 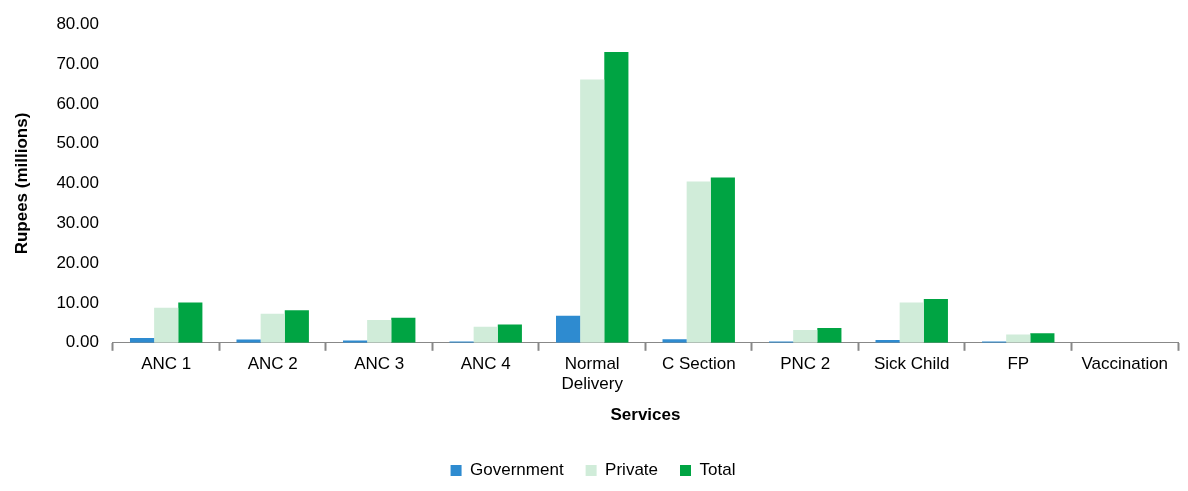 What do you see at coordinates (77, 103) in the screenshot?
I see `y-tick-label: 60.00` at bounding box center [77, 103].